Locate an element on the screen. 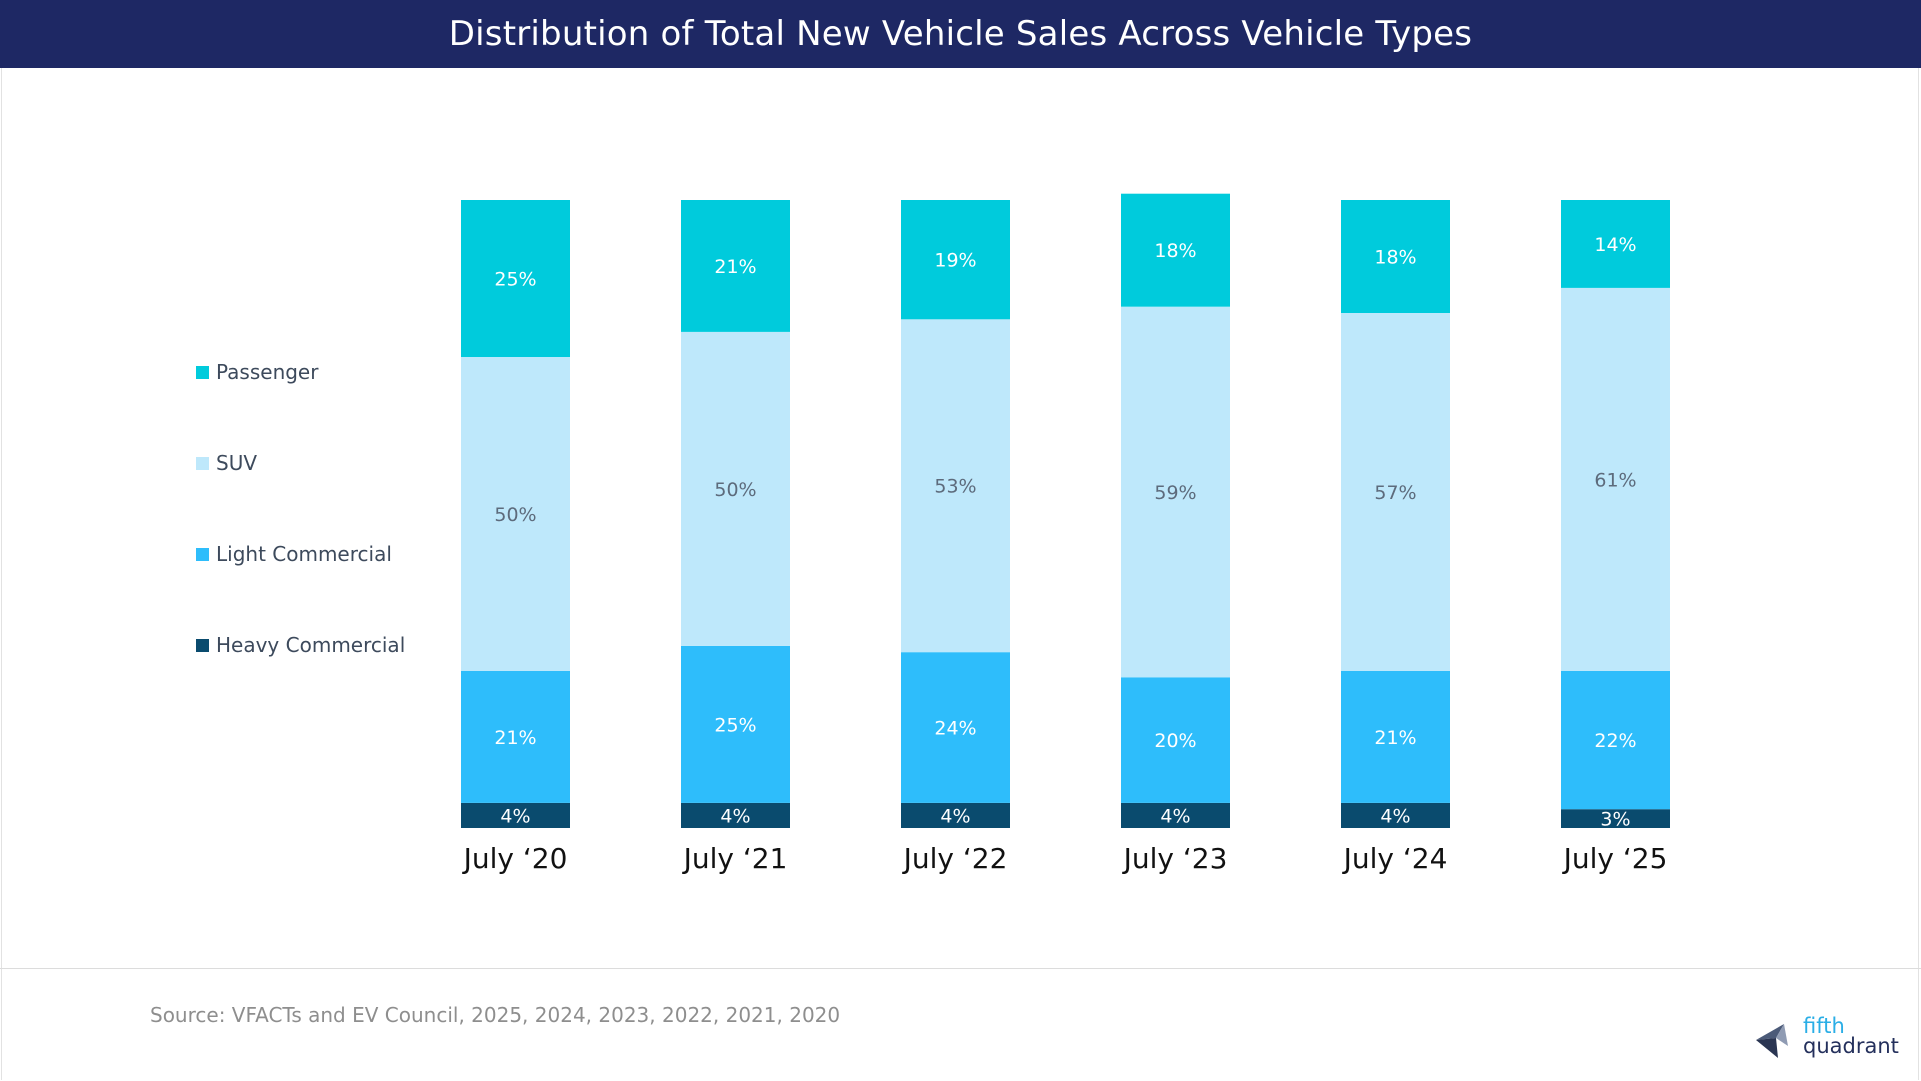 The width and height of the screenshot is (1921, 1081). data-label-heavy-commercial-2: 4% is located at coordinates (735, 816).